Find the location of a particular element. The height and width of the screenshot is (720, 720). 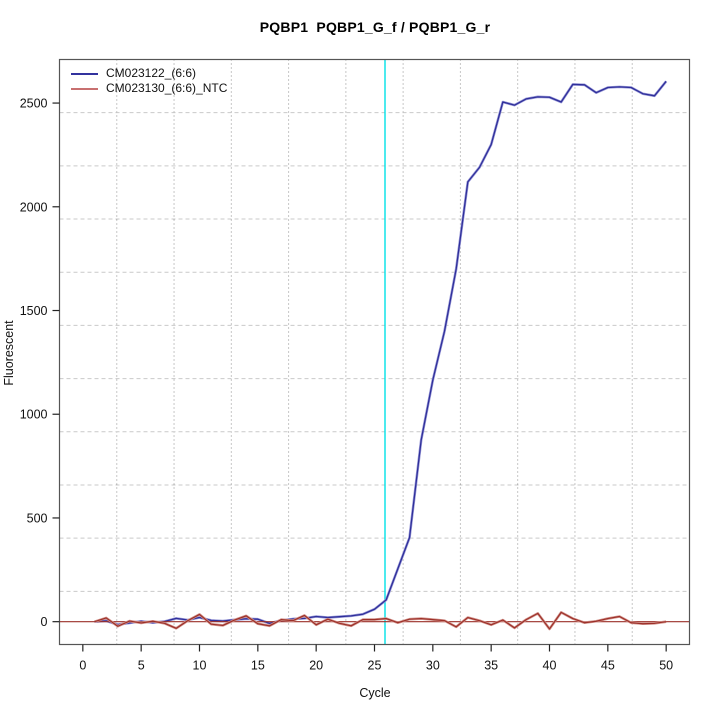

x-tick-label: 25 is located at coordinates (375, 666).